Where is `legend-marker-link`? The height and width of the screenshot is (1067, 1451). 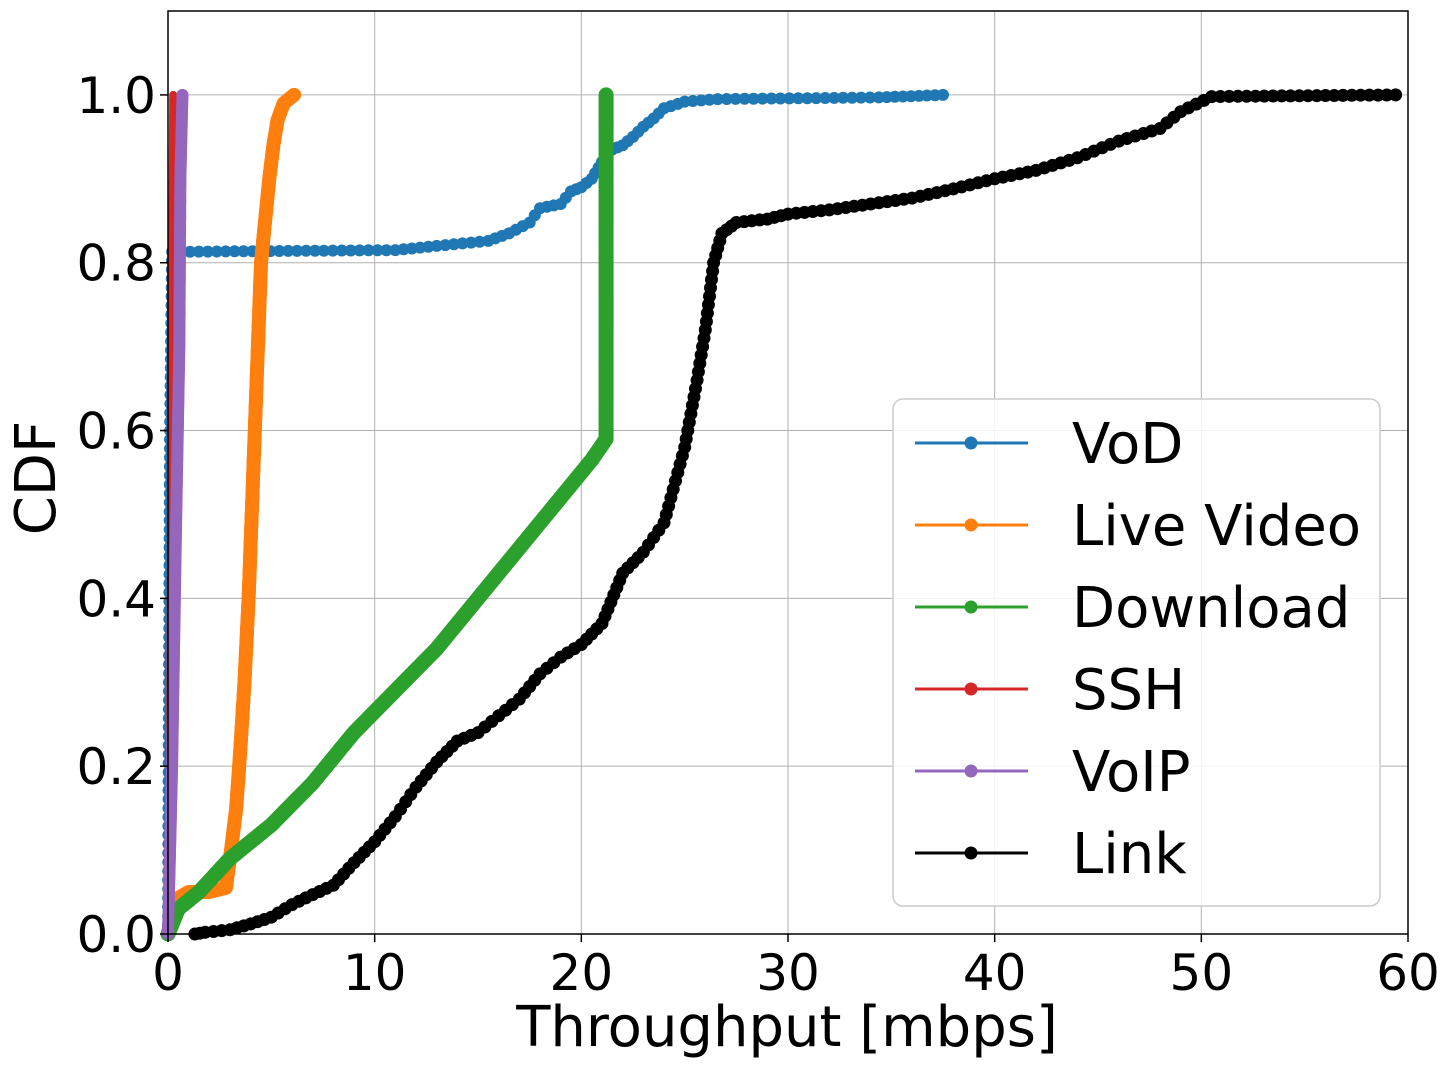
legend-marker-link is located at coordinates (971, 853).